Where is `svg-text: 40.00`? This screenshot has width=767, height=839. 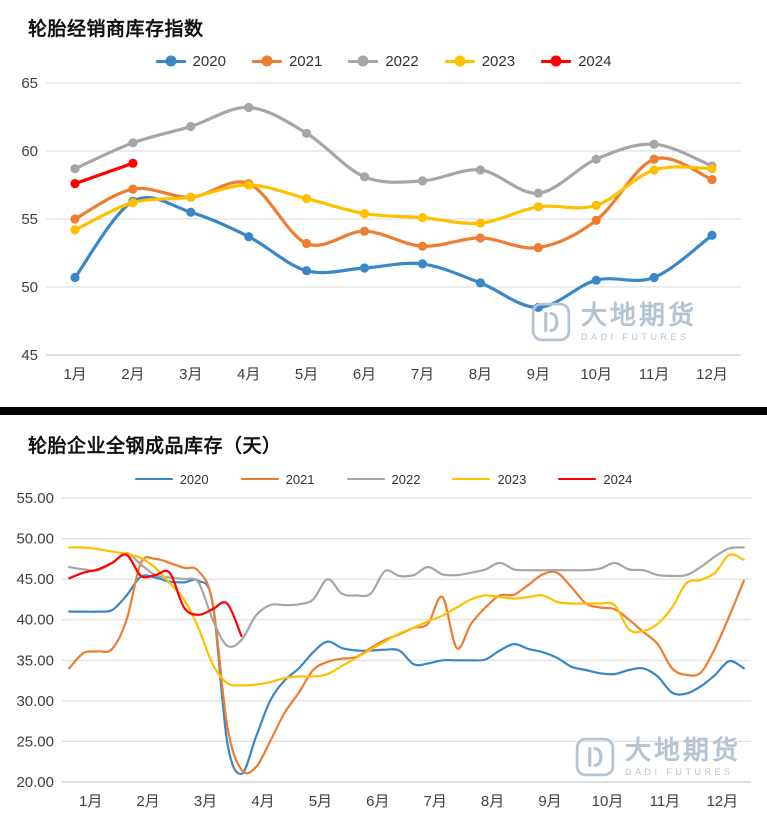 svg-text: 40.00 is located at coordinates (35, 620).